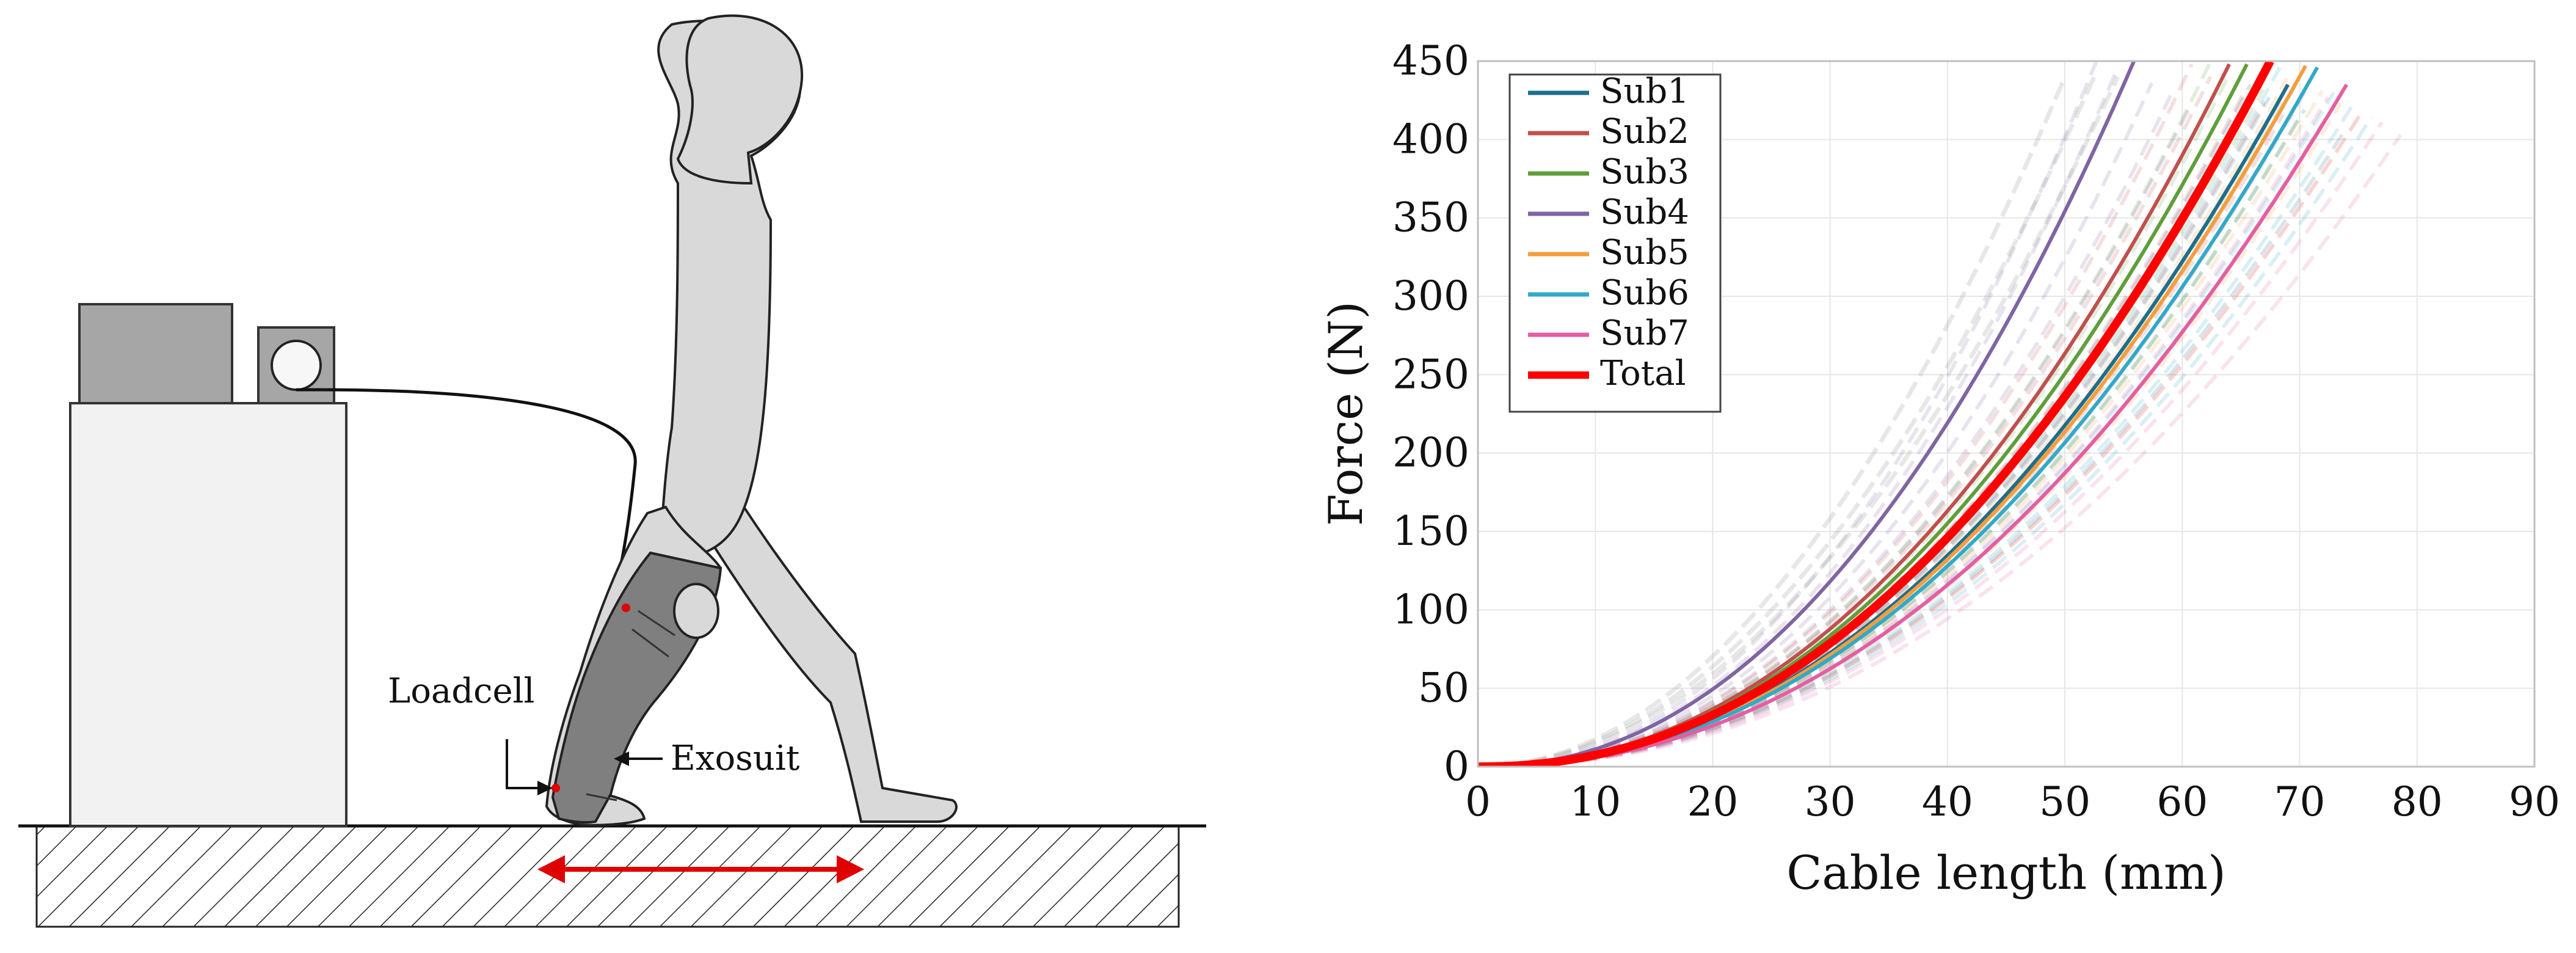 This screenshot has height=953, width=2576. I want to click on y-tick-label: 400, so click(1430, 138).